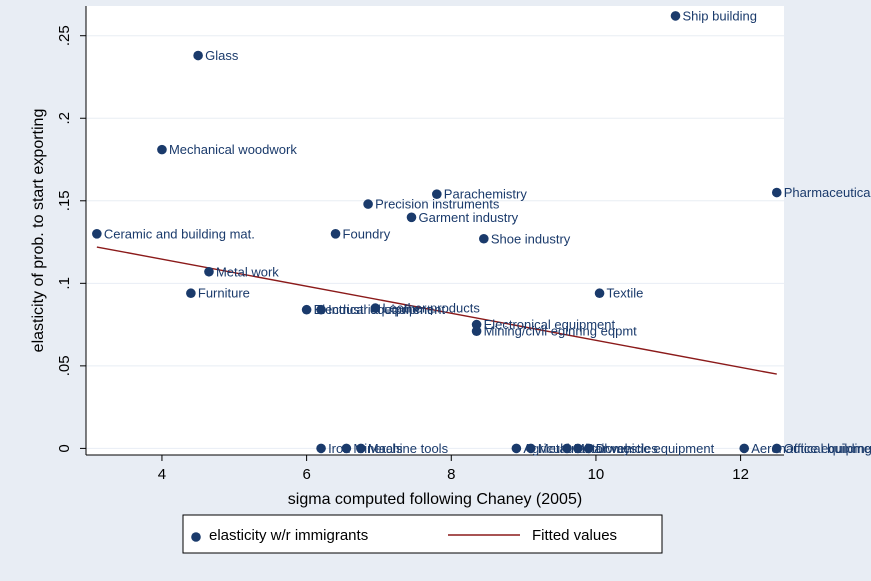 The image size is (871, 581). What do you see at coordinates (64, 283) in the screenshot?
I see `y-tick-label: .1` at bounding box center [64, 283].